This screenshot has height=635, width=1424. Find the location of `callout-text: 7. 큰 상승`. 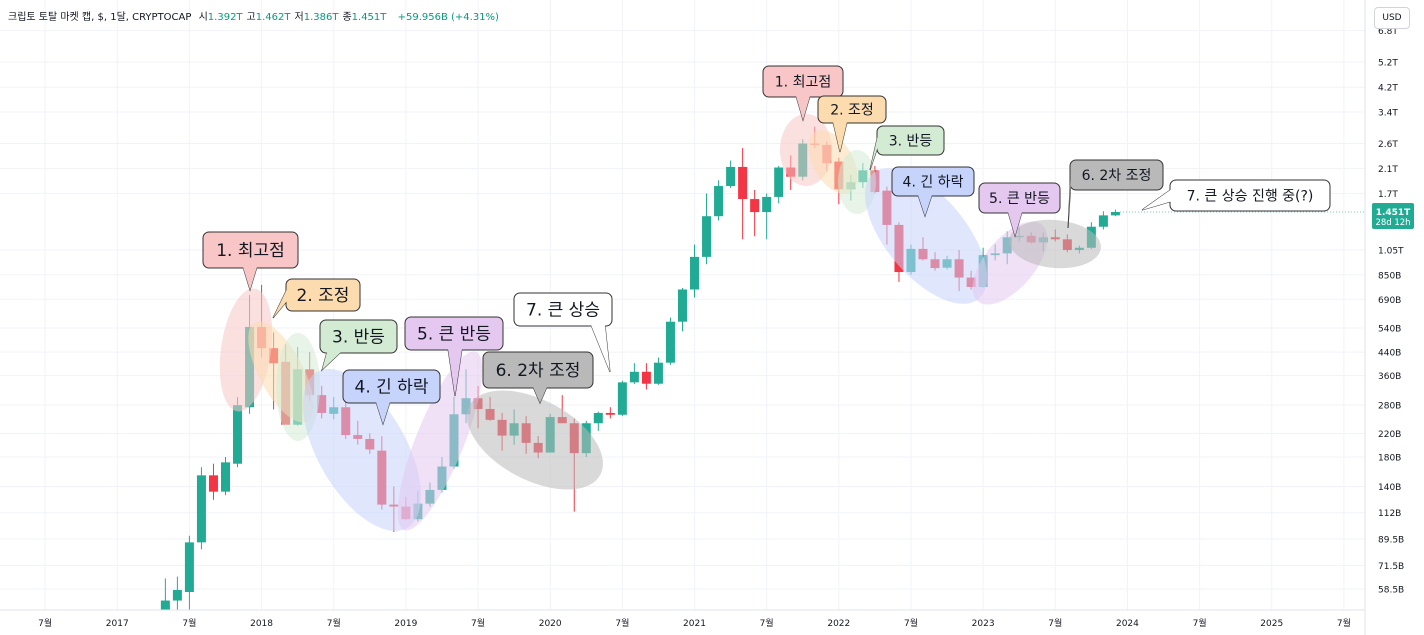

callout-text: 7. 큰 상승 is located at coordinates (563, 311).